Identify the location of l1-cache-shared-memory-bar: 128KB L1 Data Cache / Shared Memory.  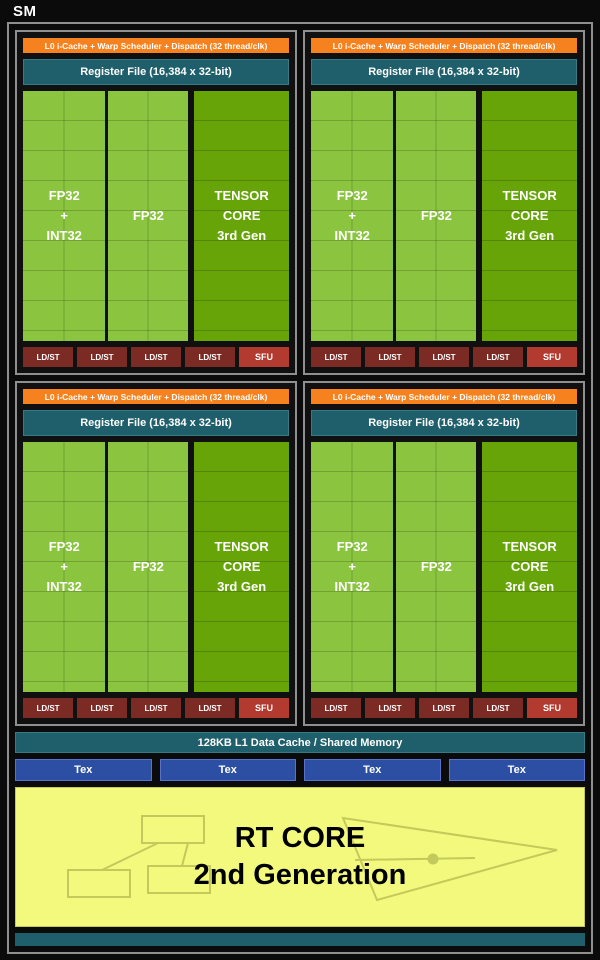
(300, 742).